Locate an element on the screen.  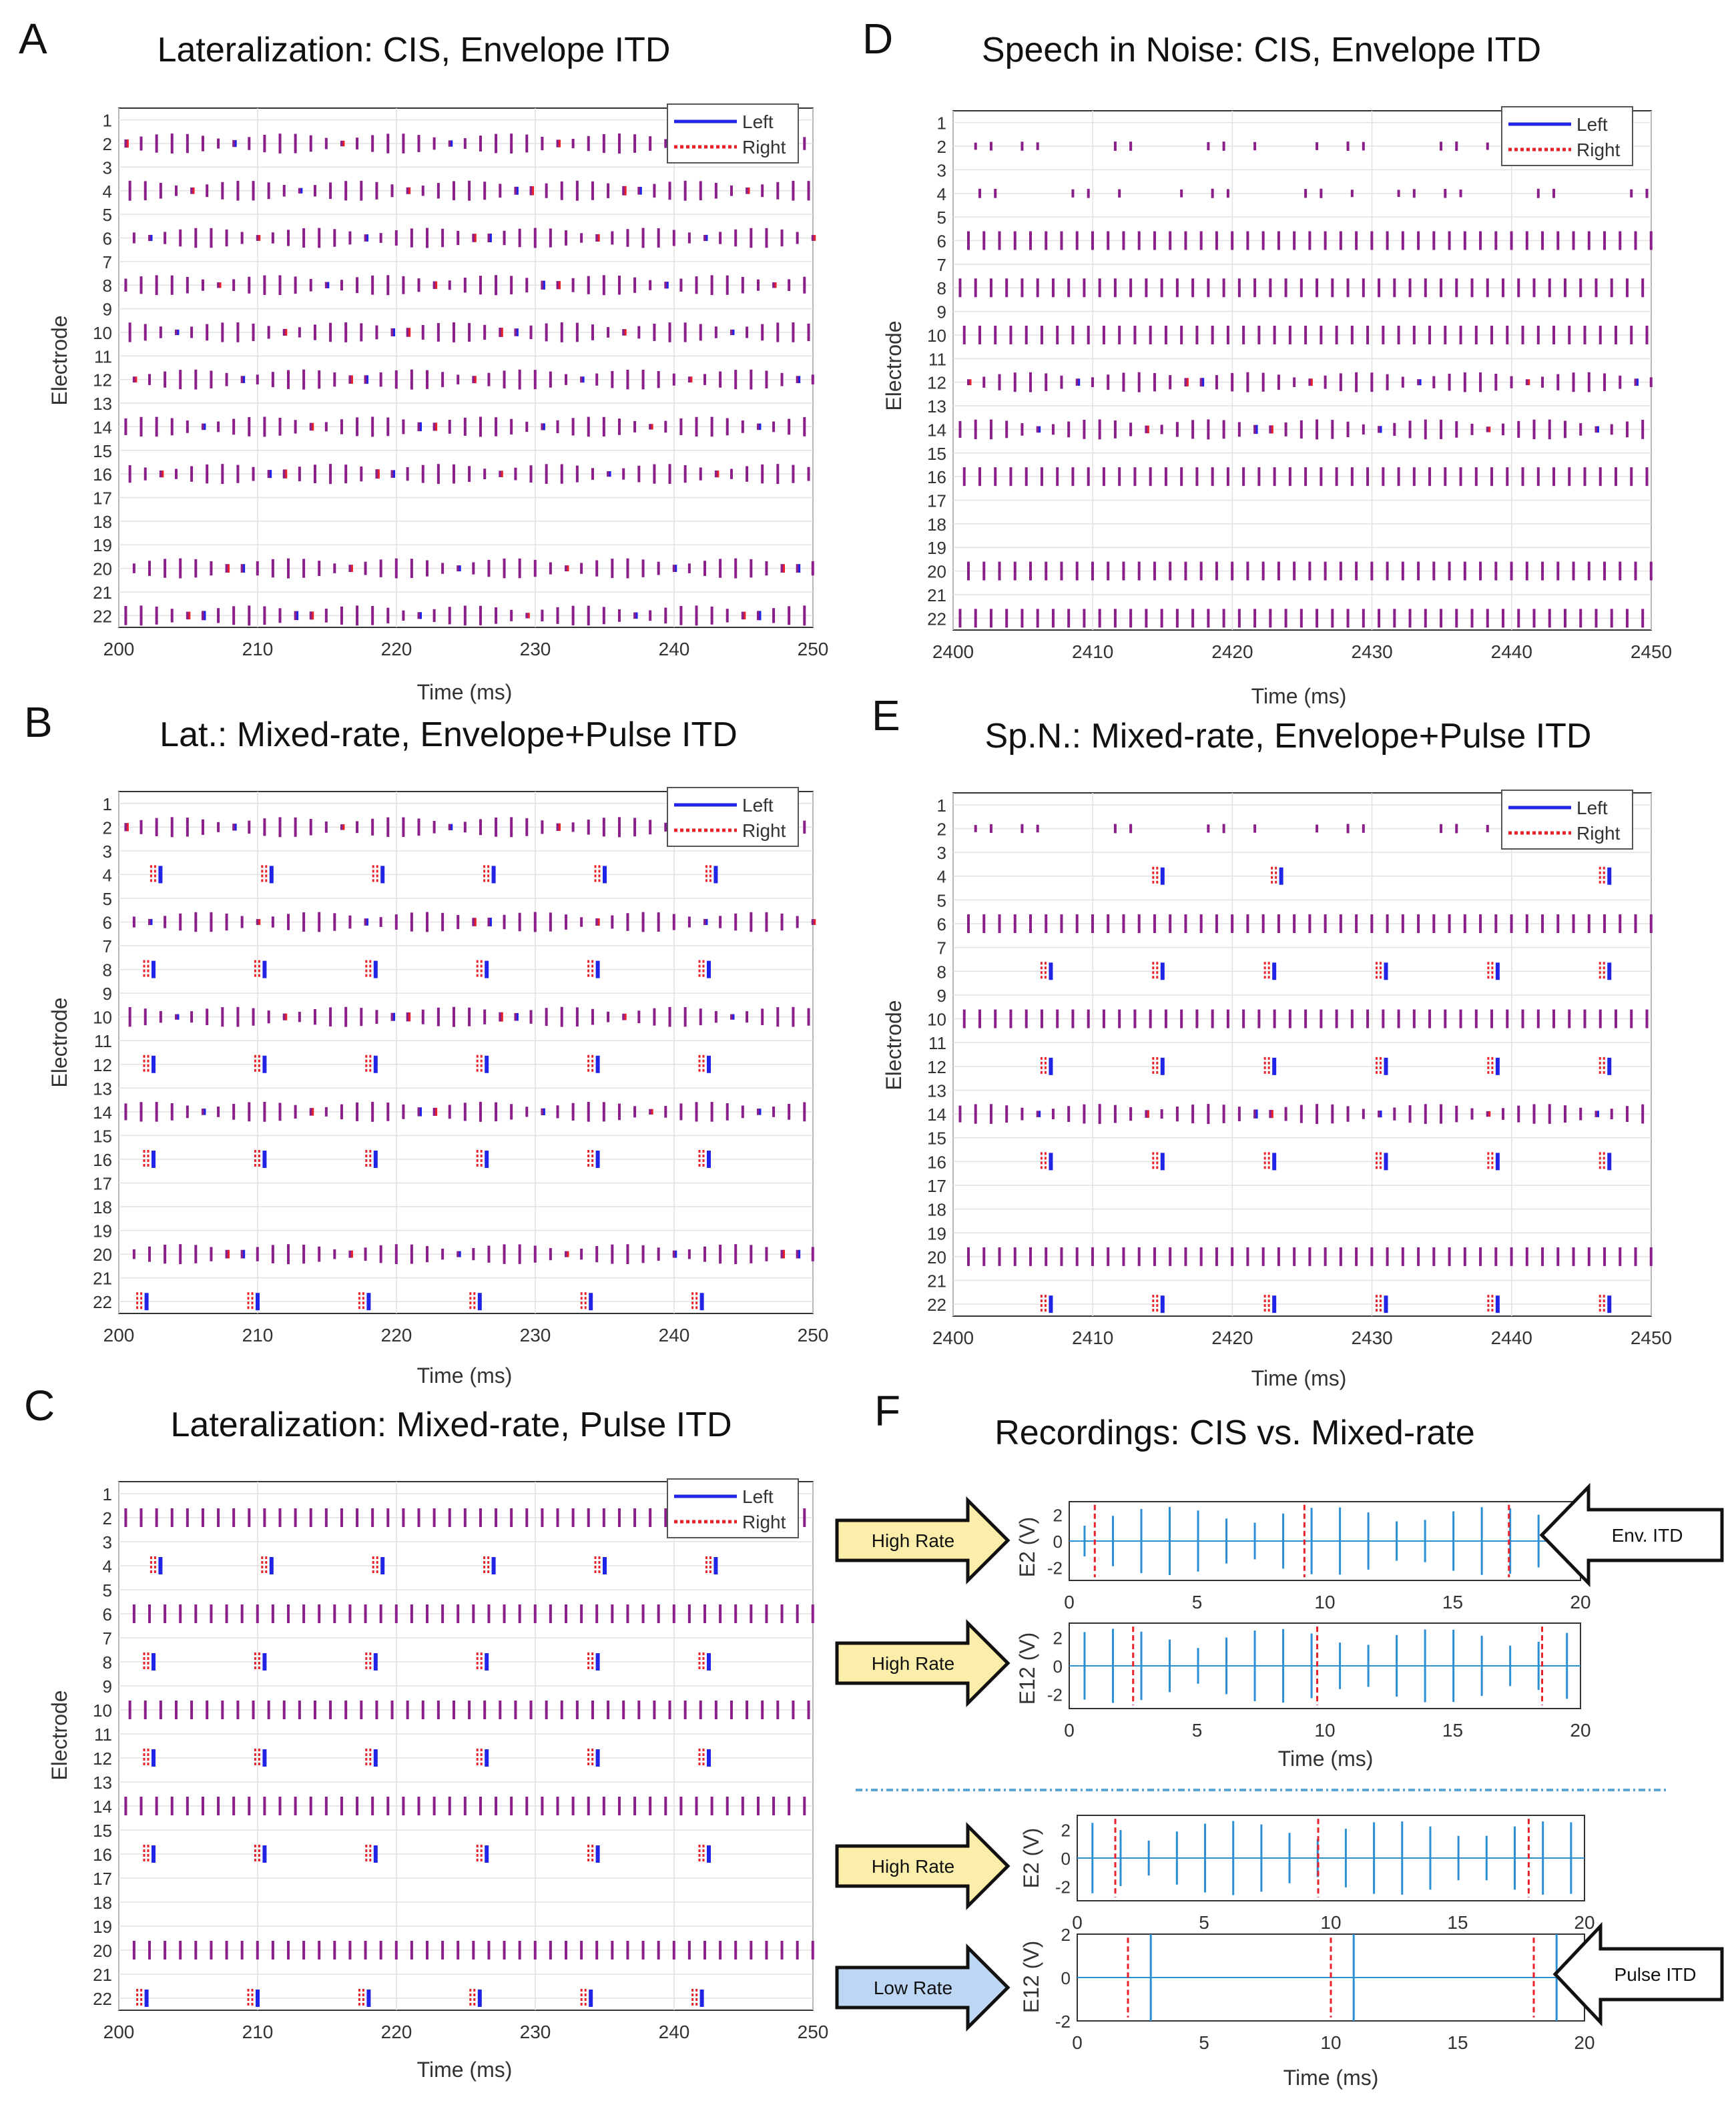
y-tick-label: 20 is located at coordinates (102, 569).